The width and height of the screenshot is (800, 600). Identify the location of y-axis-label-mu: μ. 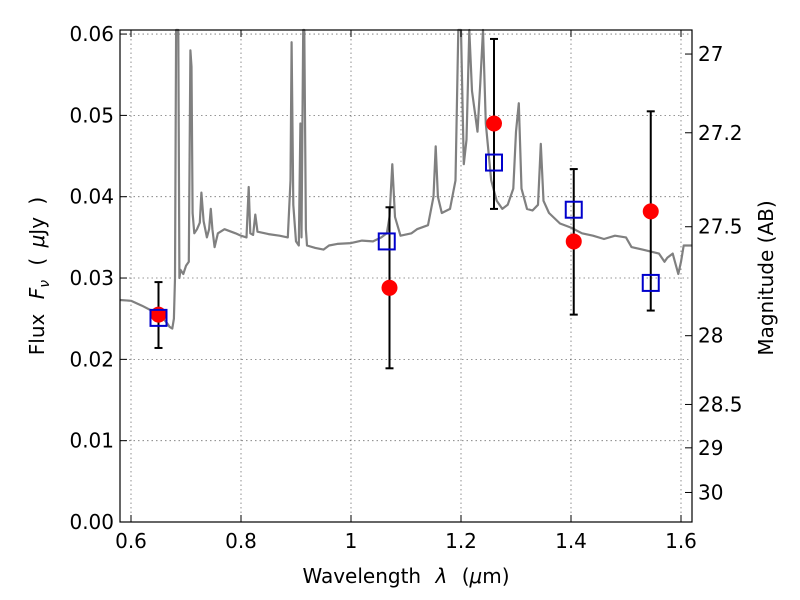
(37, 242).